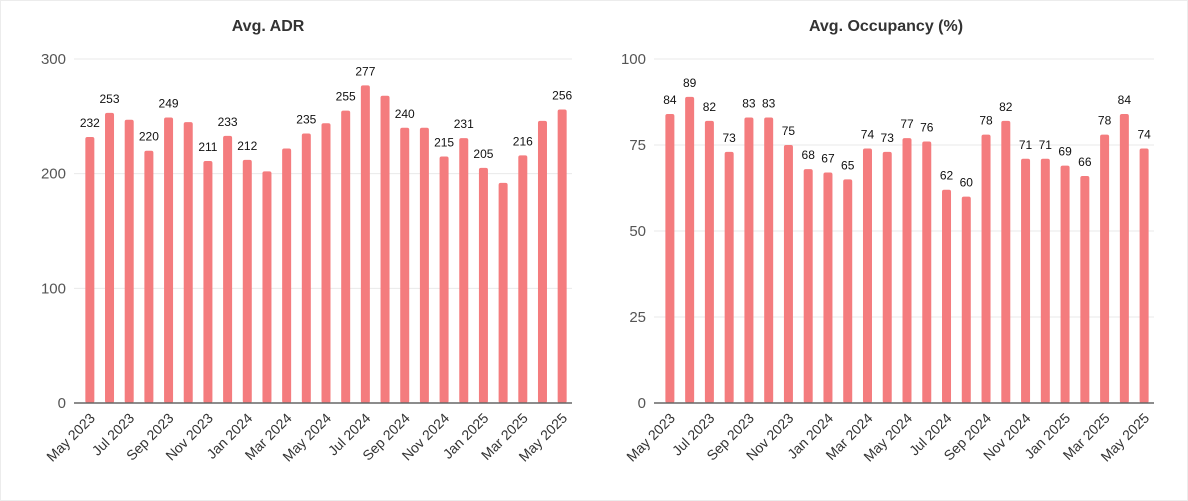 Image resolution: width=1188 pixels, height=501 pixels. Describe the element at coordinates (690, 83) in the screenshot. I see `data-label: 89` at that location.